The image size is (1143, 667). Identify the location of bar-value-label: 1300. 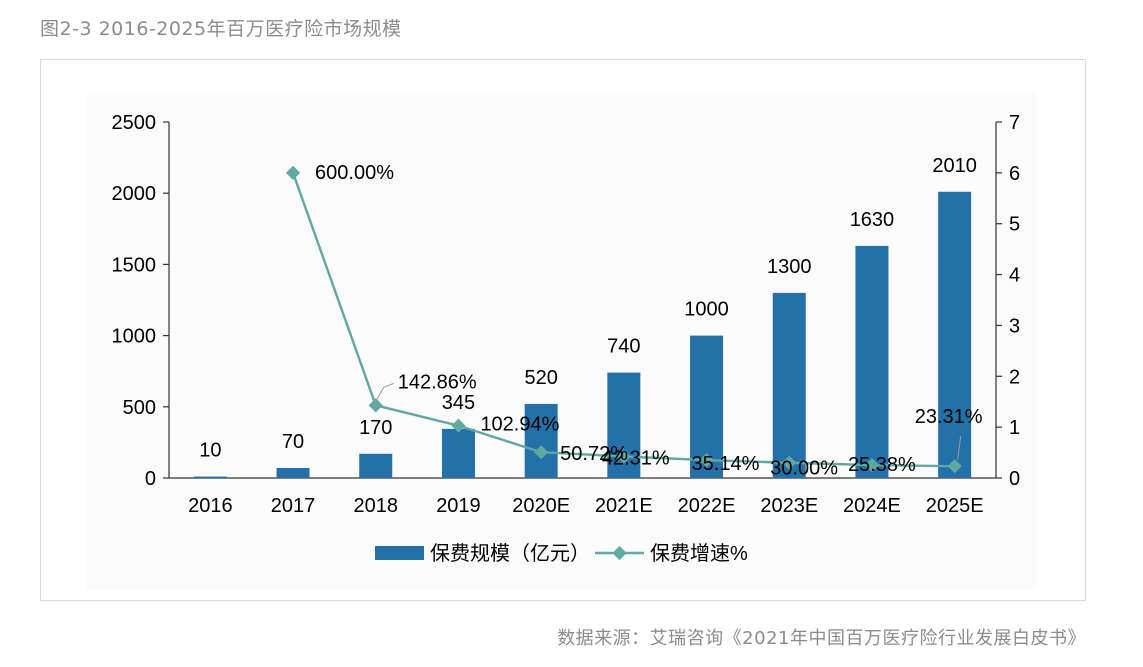
(789, 267).